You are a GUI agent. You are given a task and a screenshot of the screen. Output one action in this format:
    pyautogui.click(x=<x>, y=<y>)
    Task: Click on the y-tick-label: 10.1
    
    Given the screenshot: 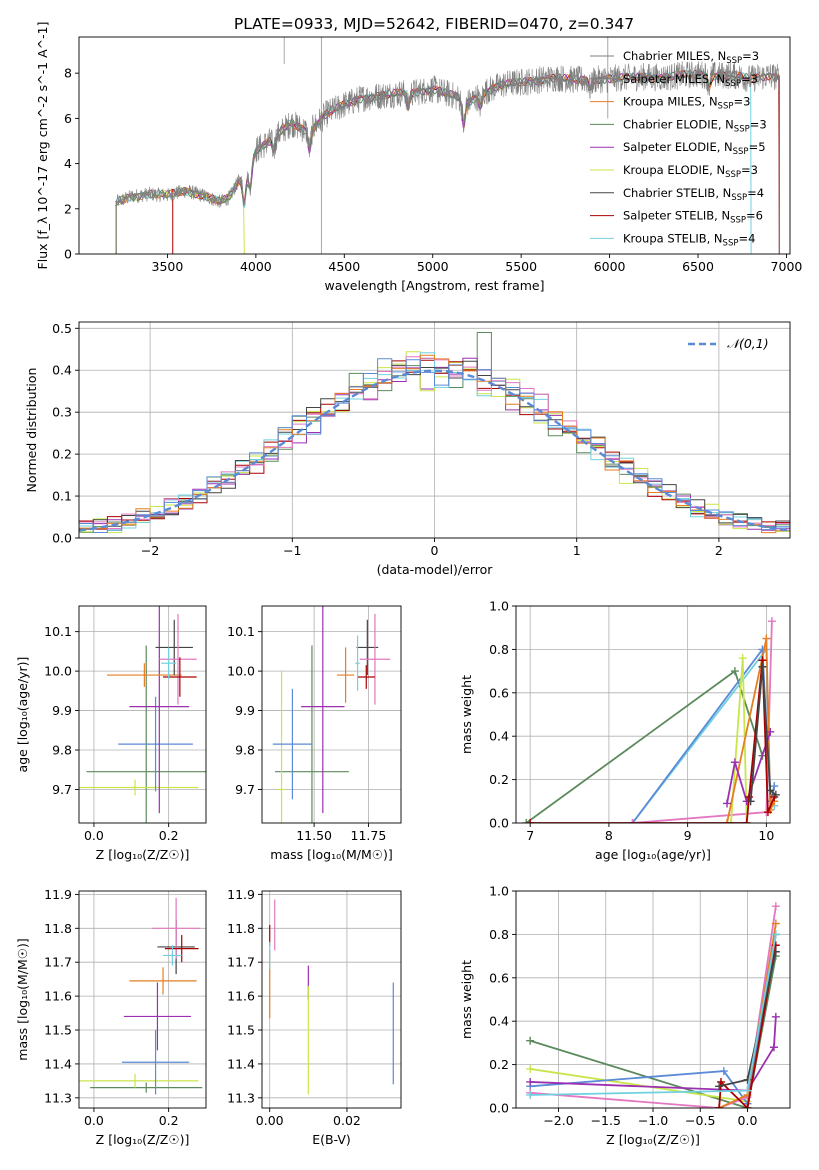 What is the action you would take?
    pyautogui.click(x=241, y=631)
    